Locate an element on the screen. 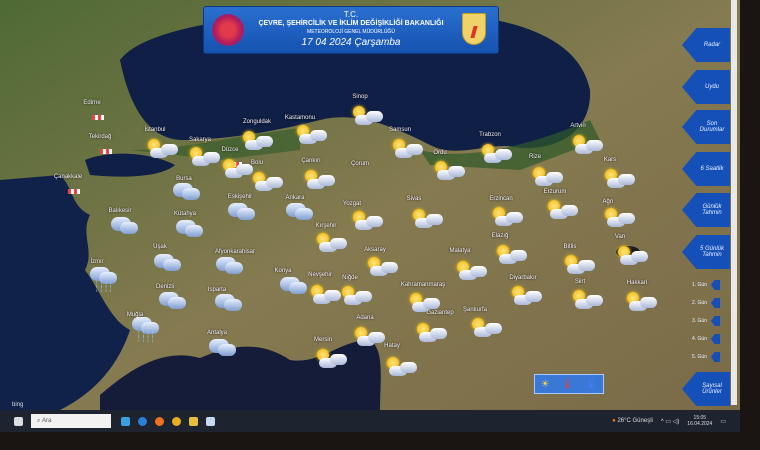  day-label: 1. Gün is located at coordinates (699, 285).